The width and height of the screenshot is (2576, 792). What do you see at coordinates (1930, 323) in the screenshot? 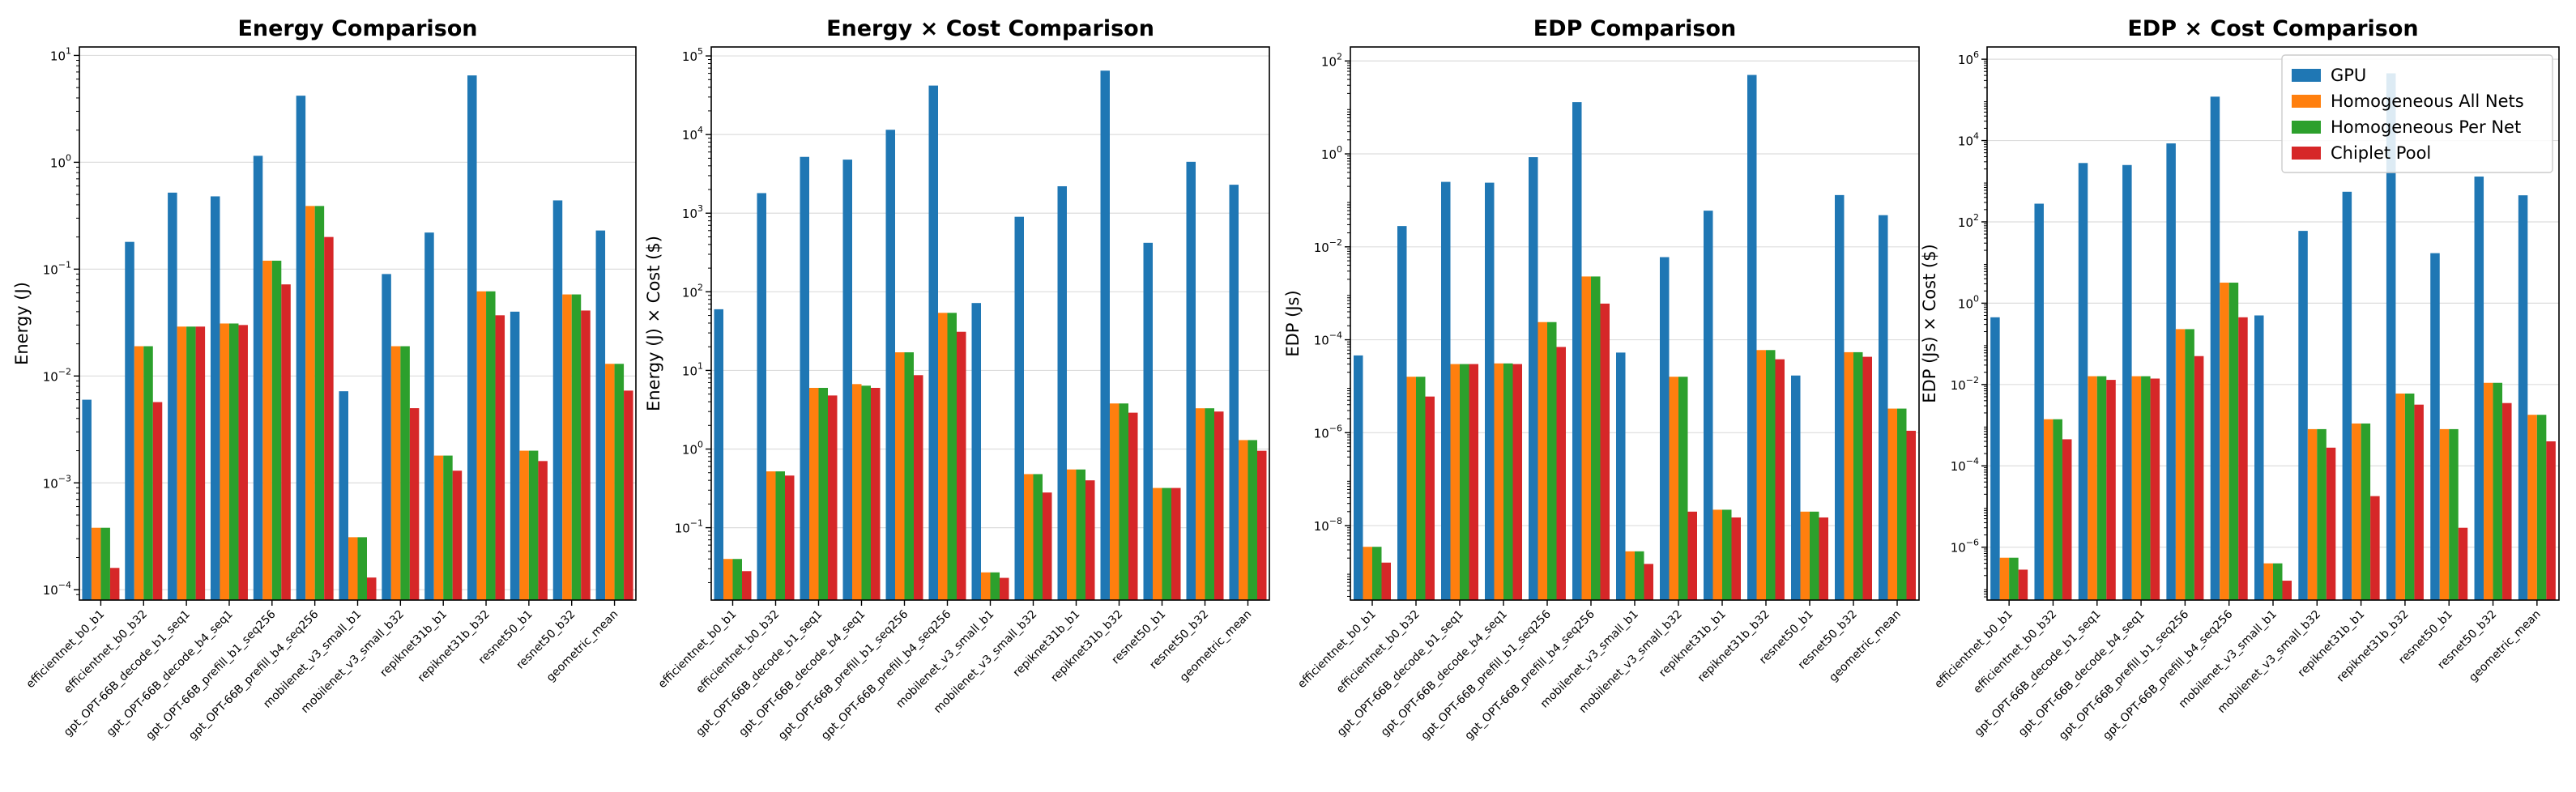
I see `y-axis-label: EDP (Js) × Cost ($)` at bounding box center [1930, 323].